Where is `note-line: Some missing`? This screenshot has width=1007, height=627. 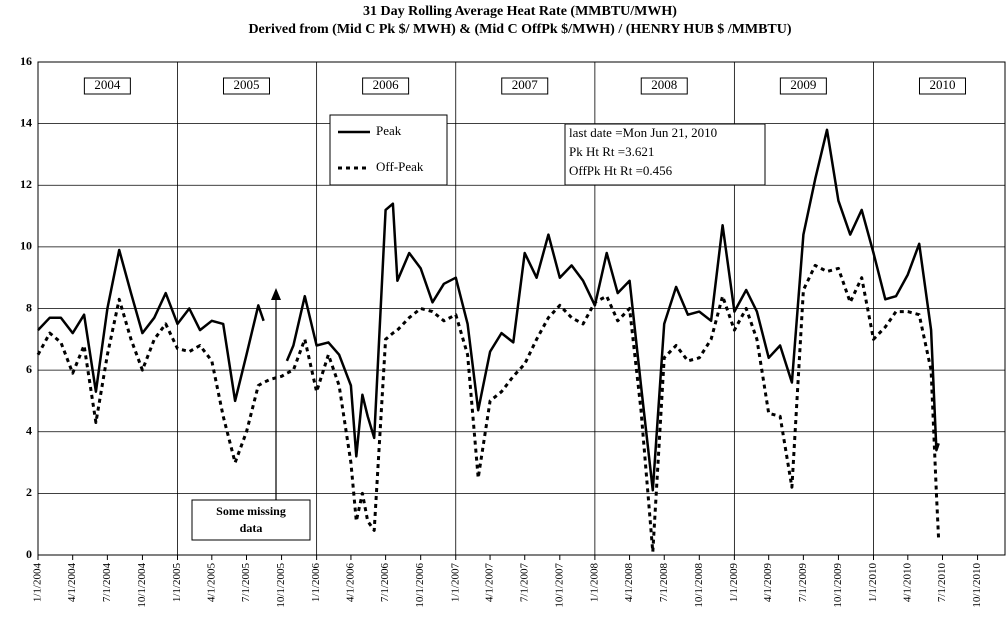
note-line: Some missing is located at coordinates (251, 511).